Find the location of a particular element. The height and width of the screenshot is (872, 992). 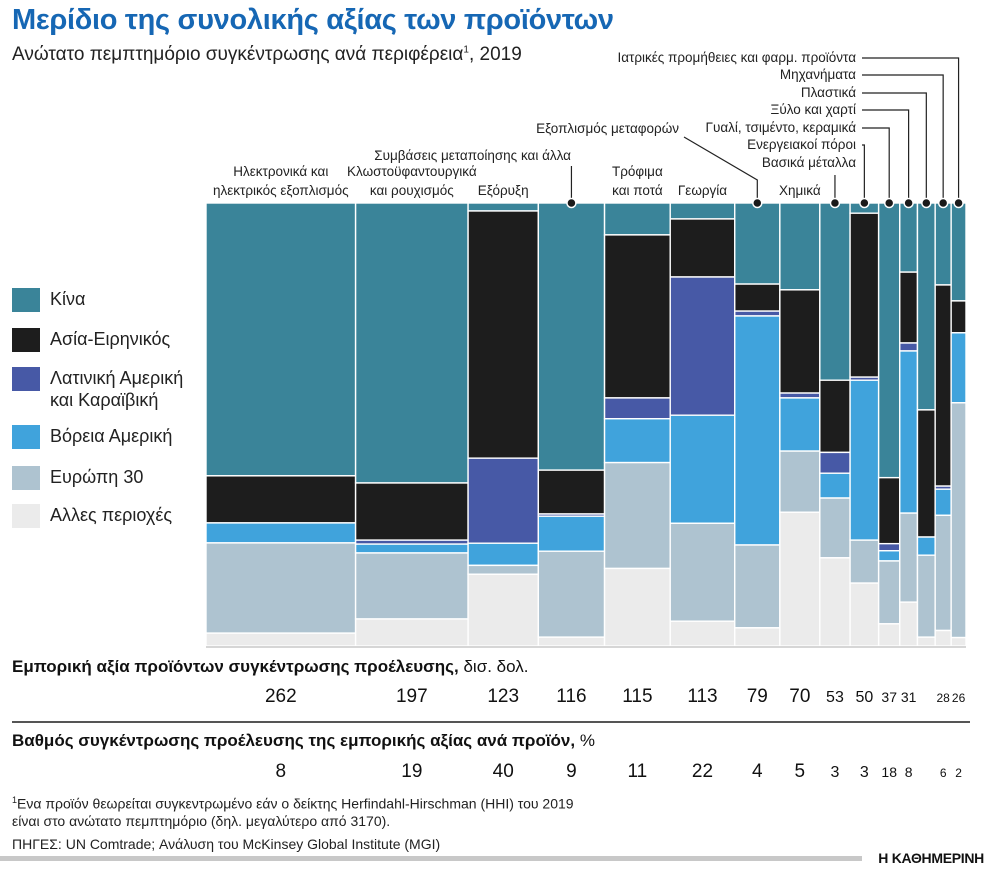

trade-value-label: 113 is located at coordinates (702, 696).